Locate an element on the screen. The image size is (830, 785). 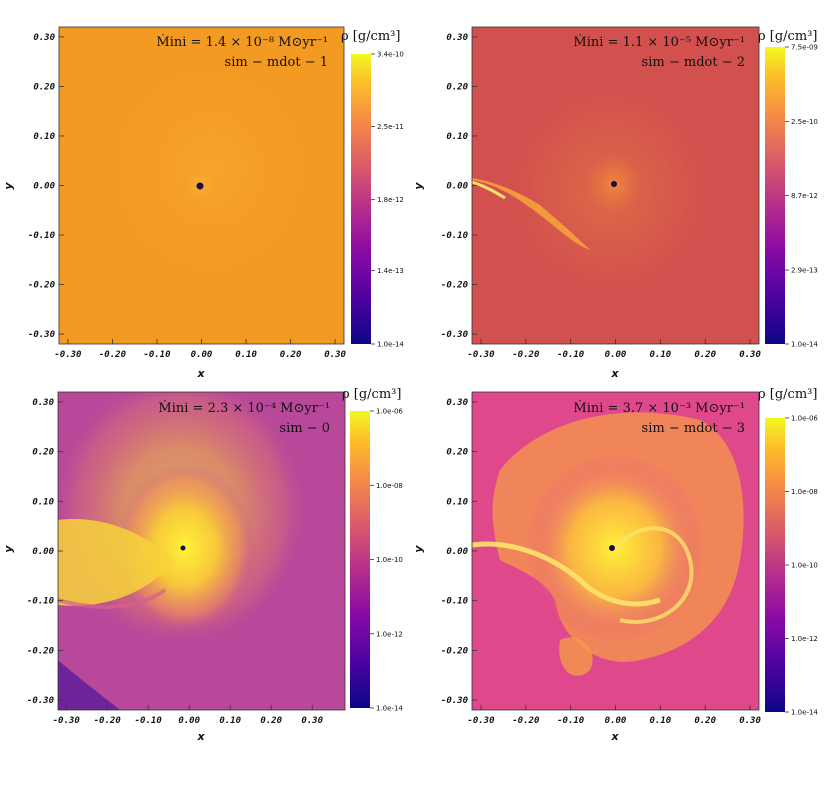
colorbar-tick-label: 1.0e-12 is located at coordinates (389, 634).